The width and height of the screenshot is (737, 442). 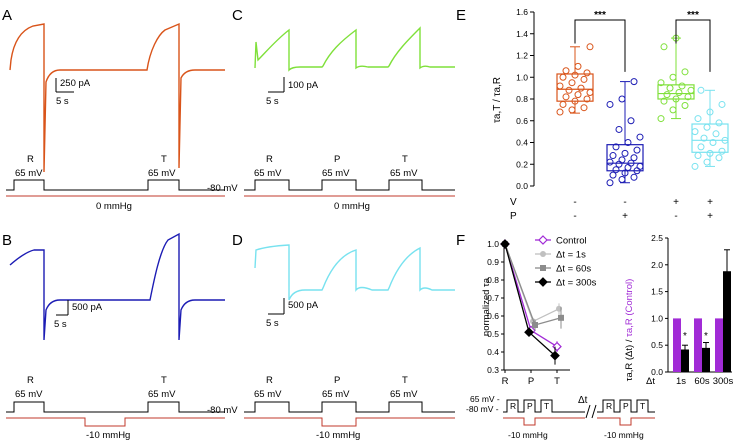 I want to click on rowlabel-e-p: P, so click(x=513, y=216).